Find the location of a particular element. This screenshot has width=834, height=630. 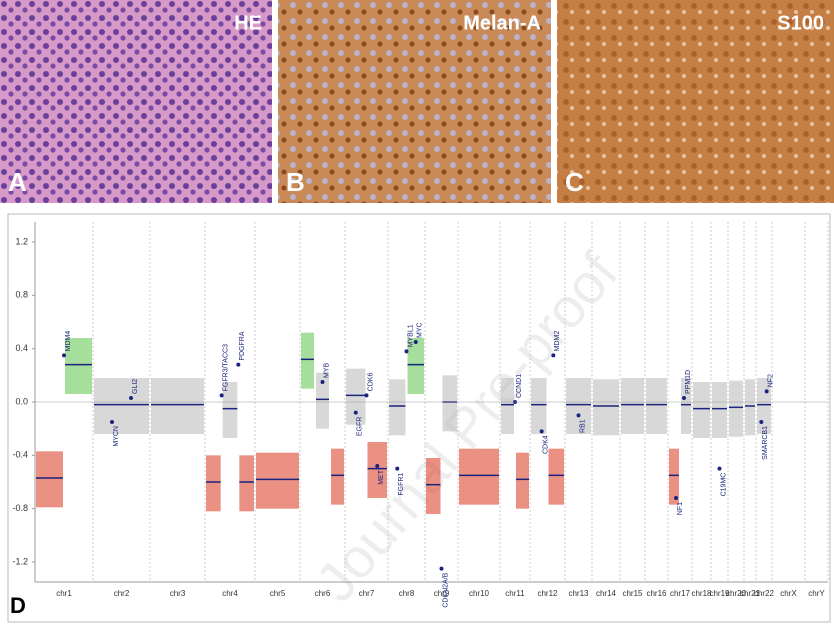

s100-image is located at coordinates (695, 101).